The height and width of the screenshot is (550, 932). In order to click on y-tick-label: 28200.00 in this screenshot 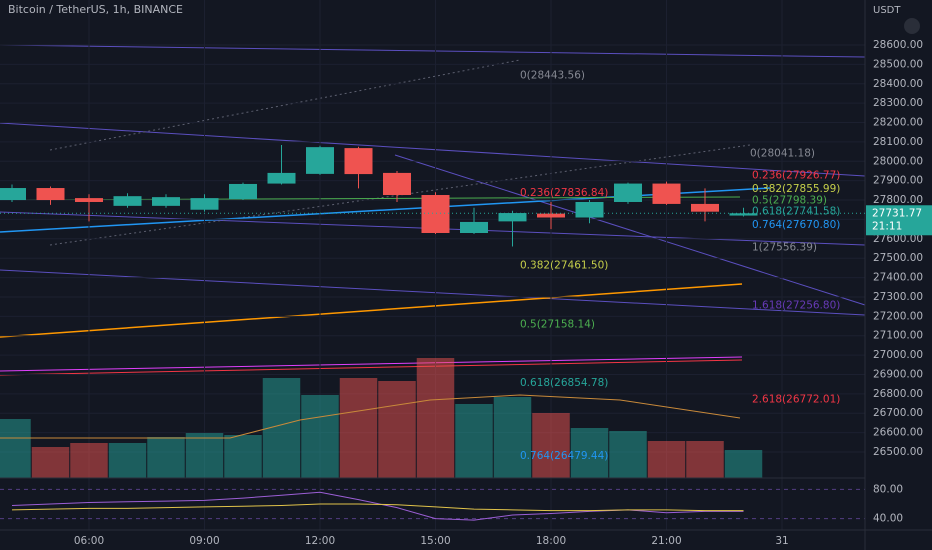, I will do `click(898, 123)`.